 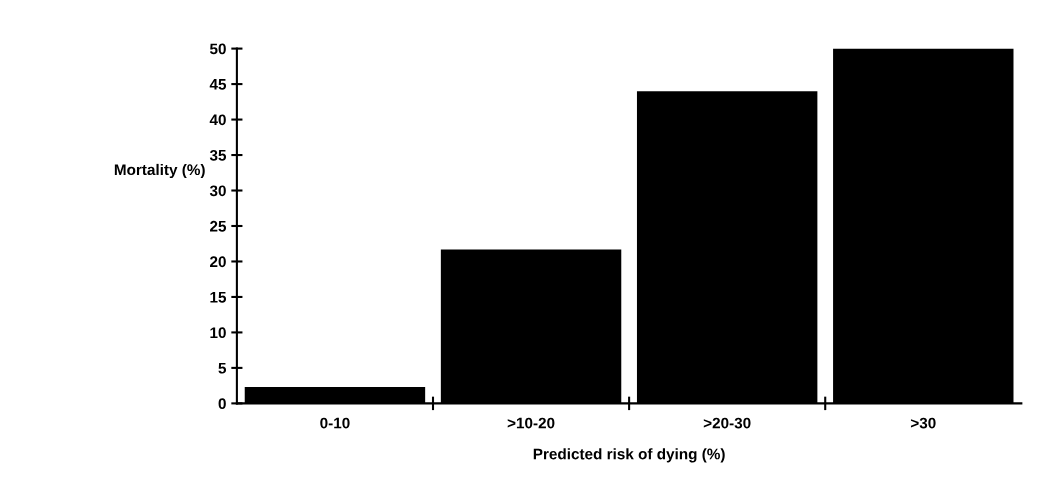 What do you see at coordinates (531, 423) in the screenshot?
I see `x-tick-label: >10-20` at bounding box center [531, 423].